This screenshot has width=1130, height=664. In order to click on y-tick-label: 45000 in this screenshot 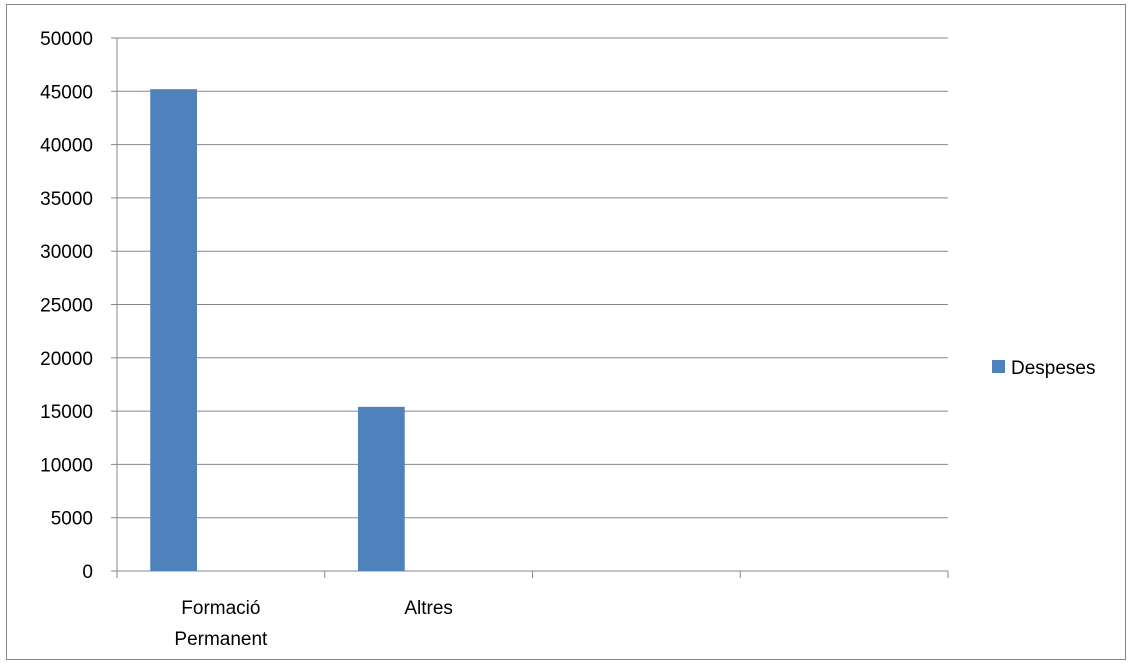, I will do `click(66, 92)`.